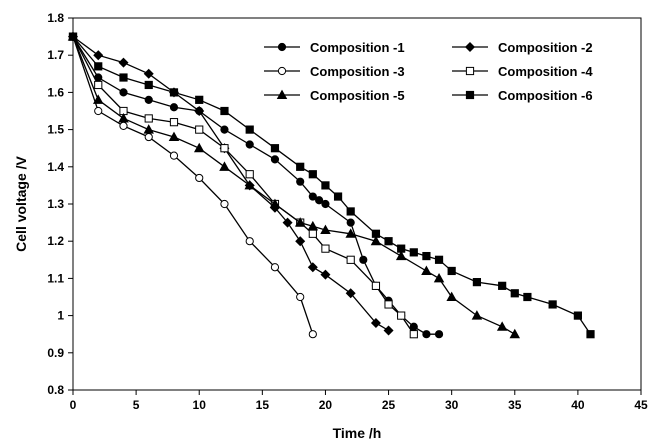  I want to click on legend-item: Composition -5, so click(334, 95).